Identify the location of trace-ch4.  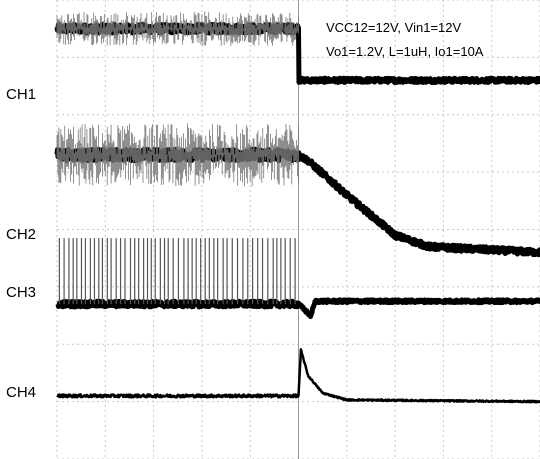
(298, 376).